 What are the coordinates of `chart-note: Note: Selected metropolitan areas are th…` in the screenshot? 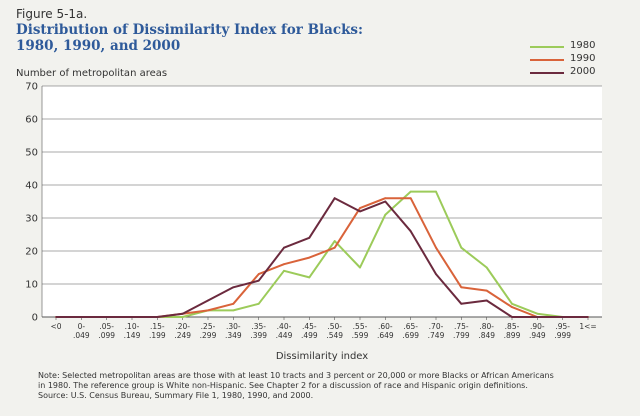 It's located at (333, 386).